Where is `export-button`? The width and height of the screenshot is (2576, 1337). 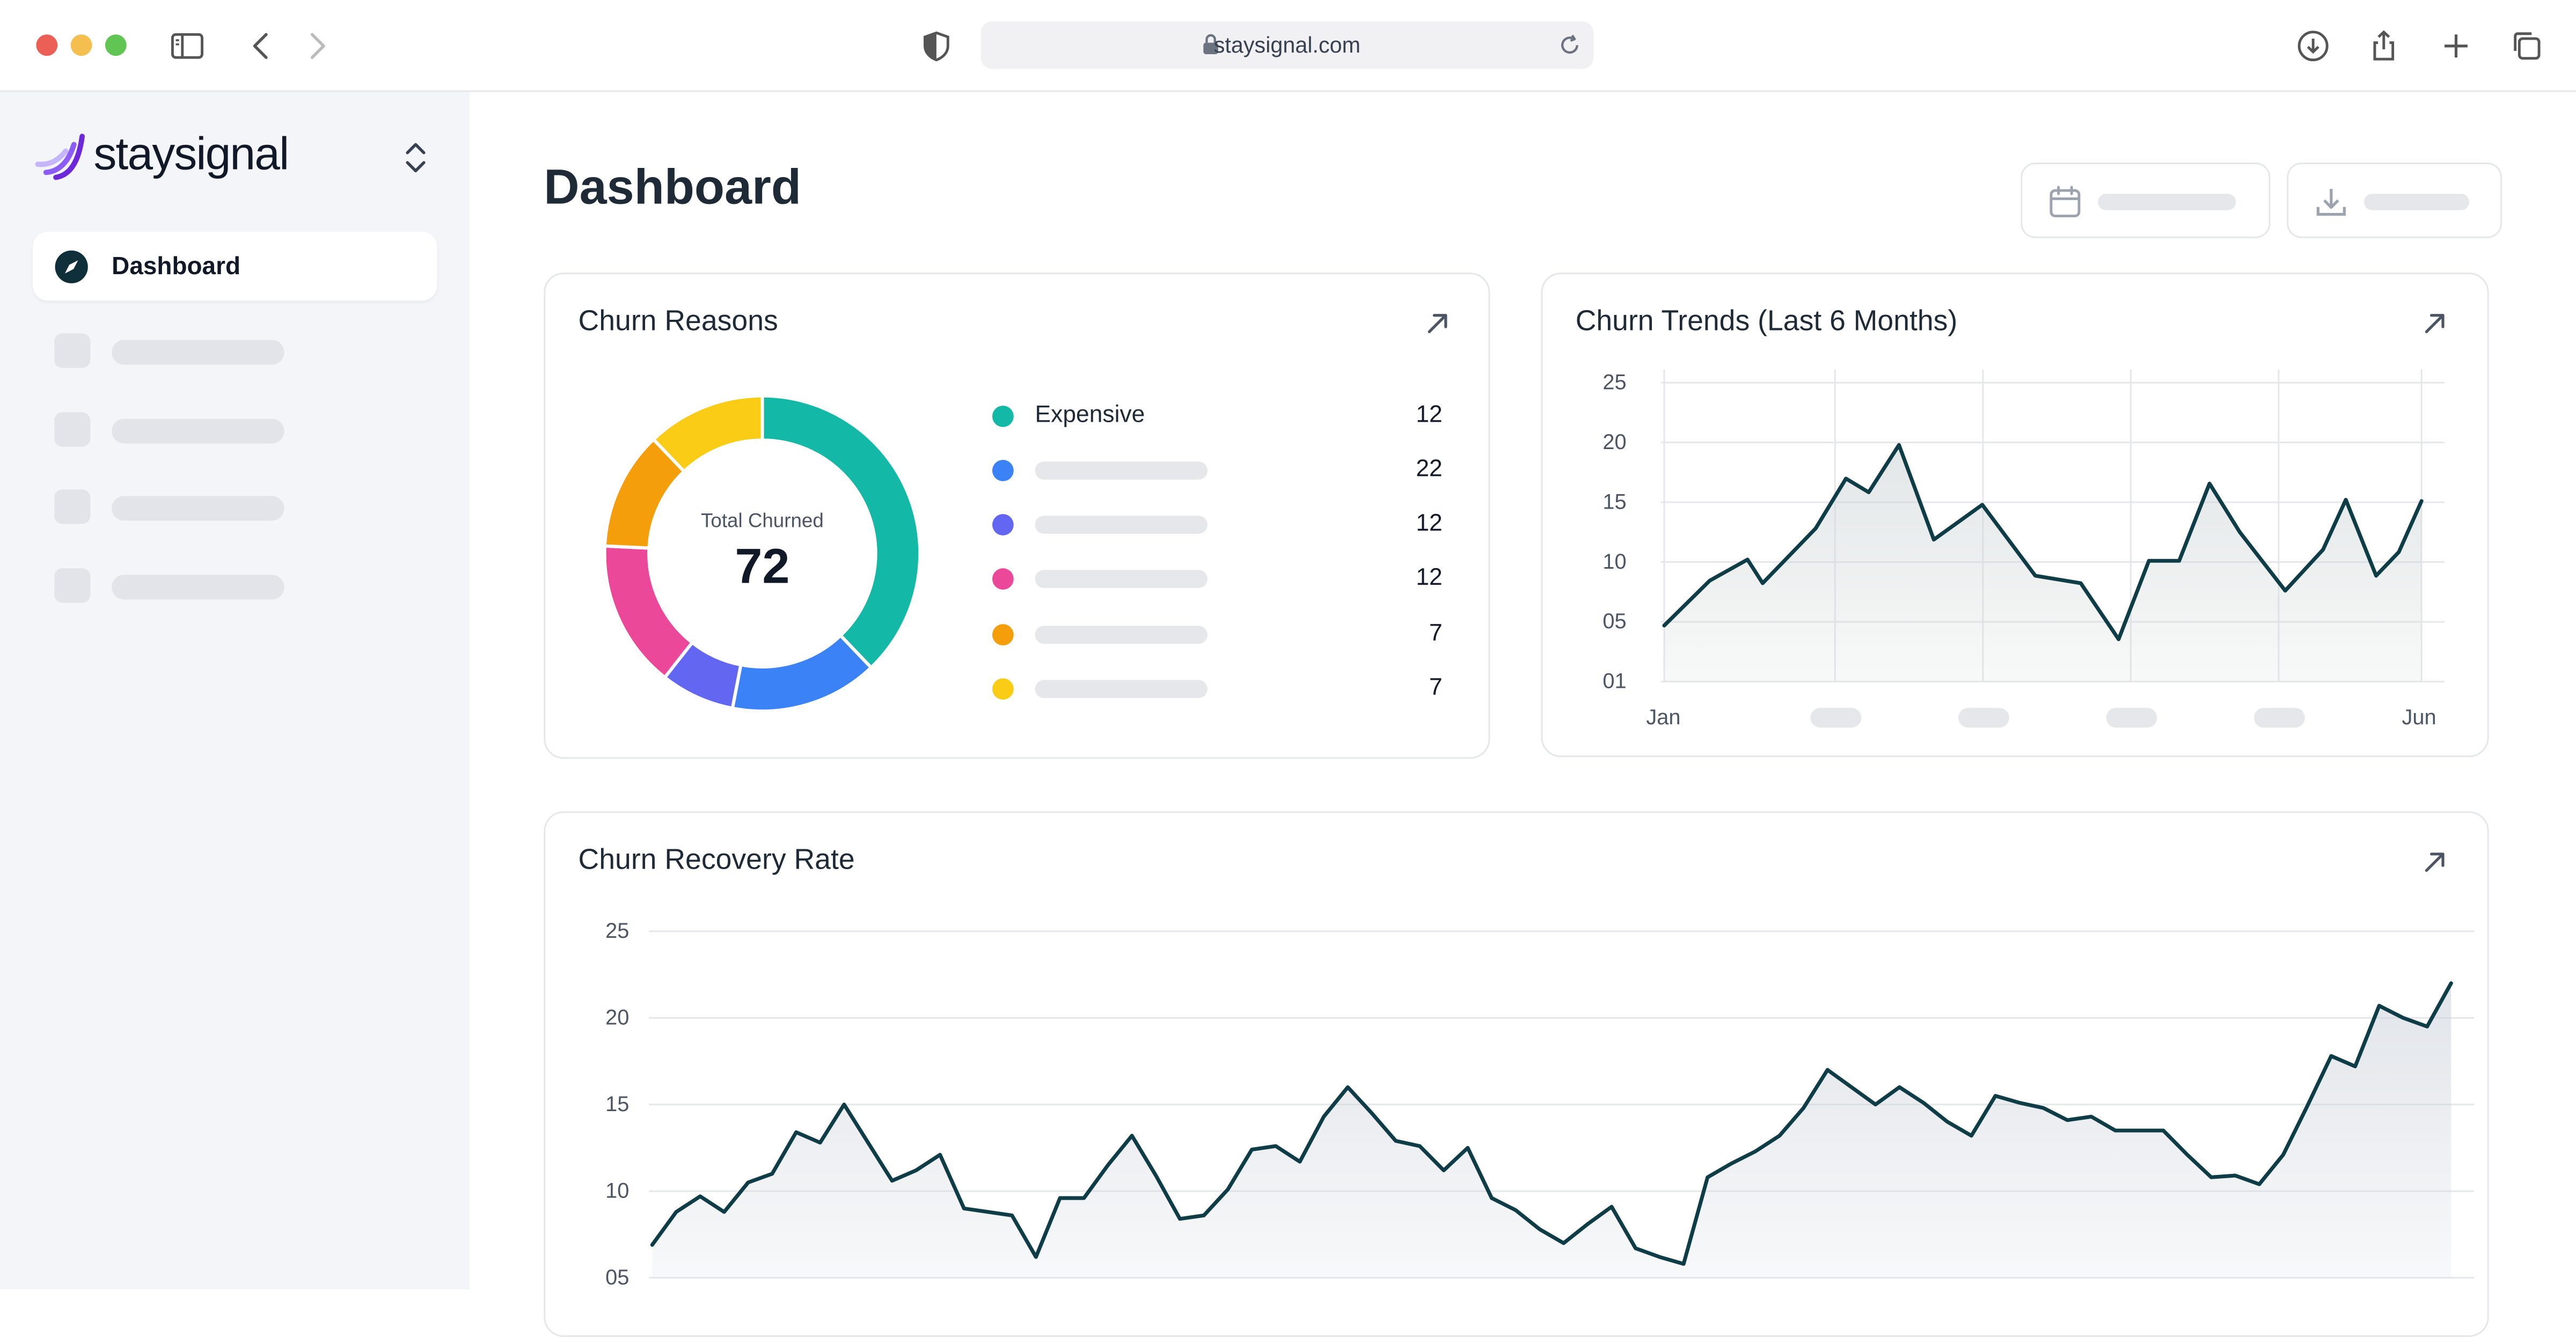 export-button is located at coordinates (2394, 200).